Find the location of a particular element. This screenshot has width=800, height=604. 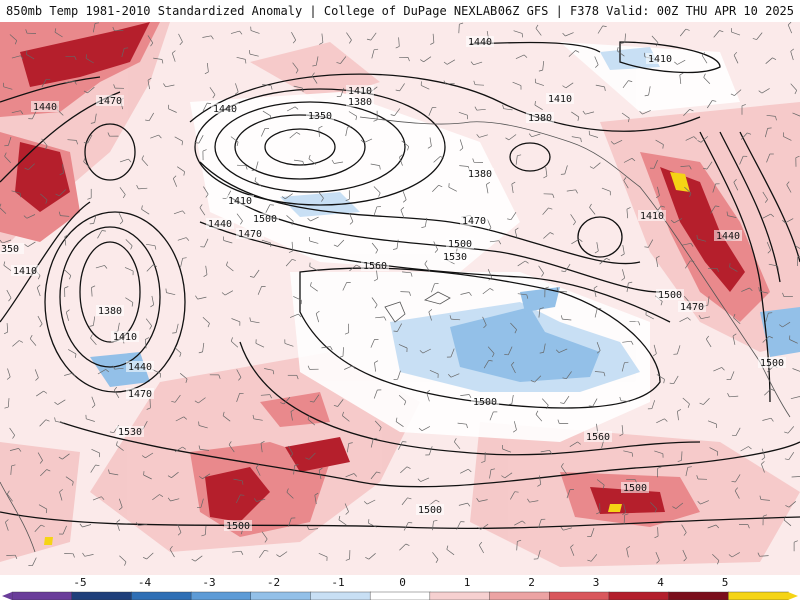

colorbar-tick-labels: -5 -4 -3 -2 -1 0 1 2 3 4 5 is located at coordinates (400, 582).